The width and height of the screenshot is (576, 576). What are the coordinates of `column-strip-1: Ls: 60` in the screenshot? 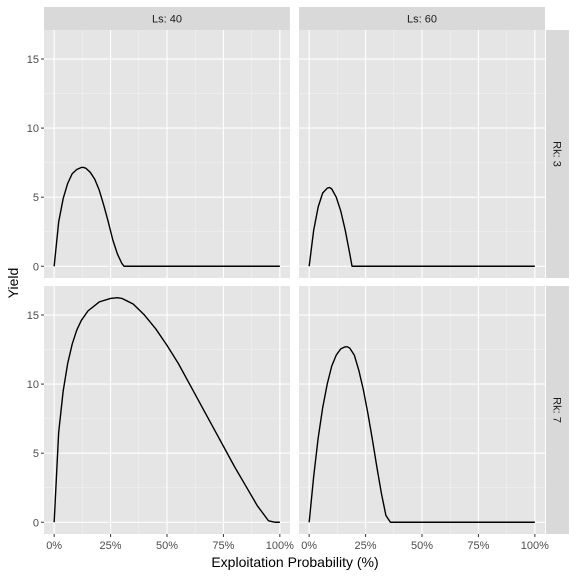 It's located at (422, 18).